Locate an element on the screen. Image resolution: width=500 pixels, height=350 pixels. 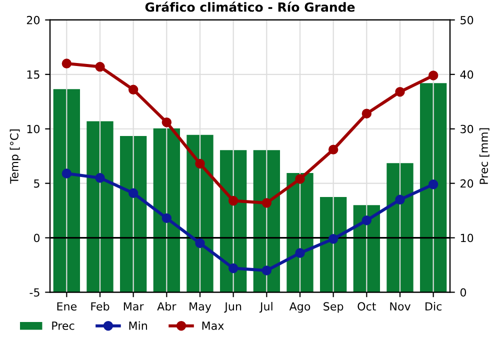
y-tick-label: 20 is located at coordinates (33, 20).